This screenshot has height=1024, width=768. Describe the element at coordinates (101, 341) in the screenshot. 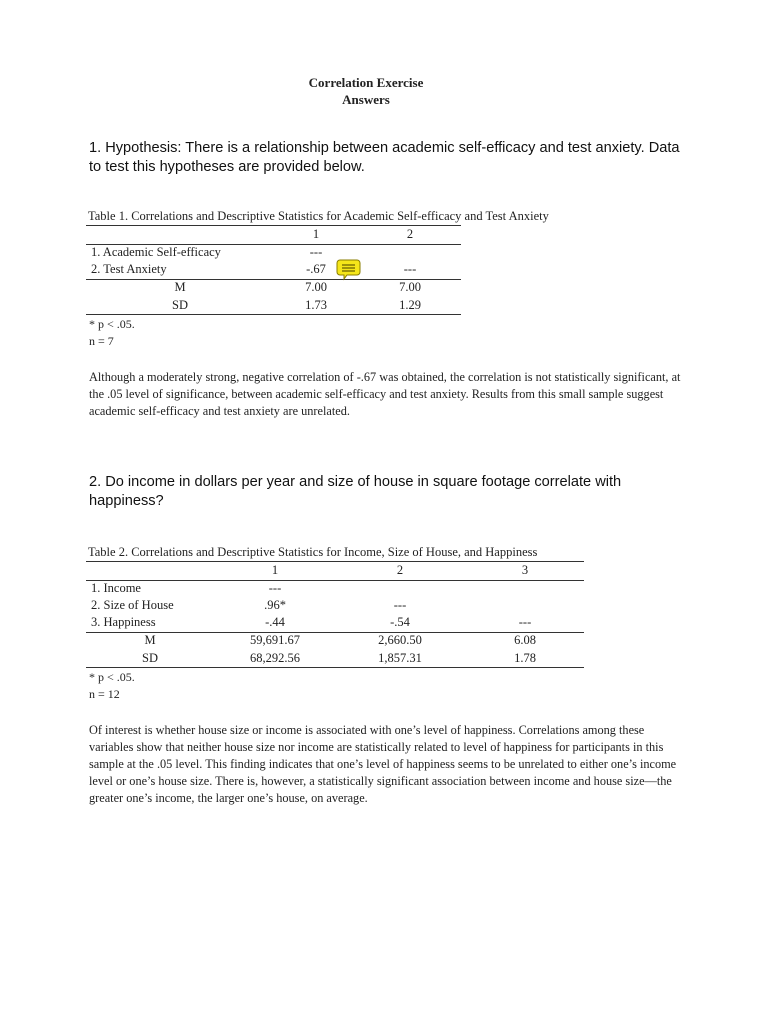

I see `table-1-note-n: n = 7` at that location.